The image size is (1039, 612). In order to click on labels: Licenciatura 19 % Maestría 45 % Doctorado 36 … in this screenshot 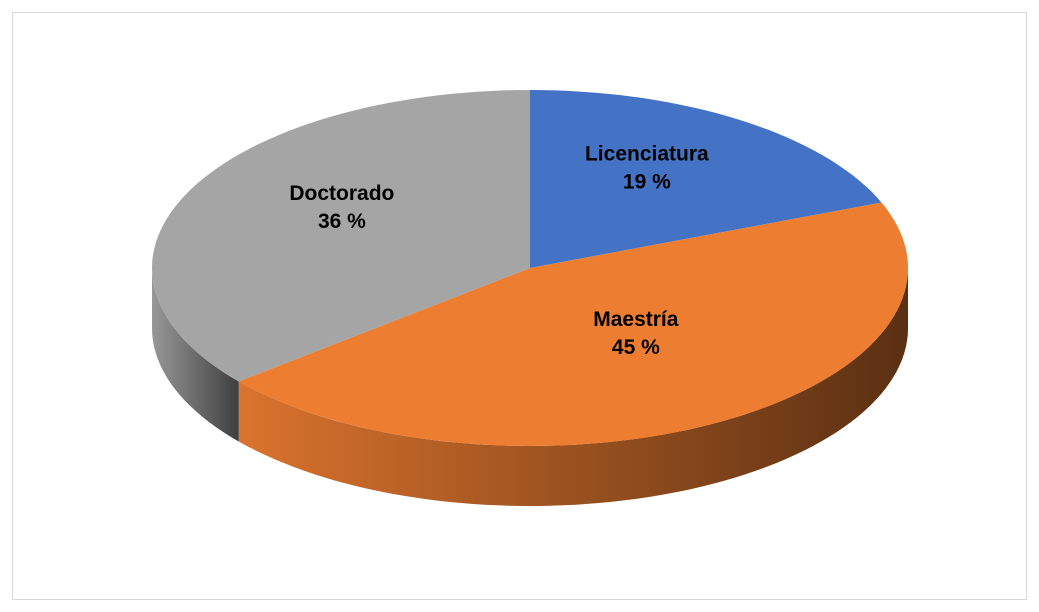, I will do `click(499, 251)`.